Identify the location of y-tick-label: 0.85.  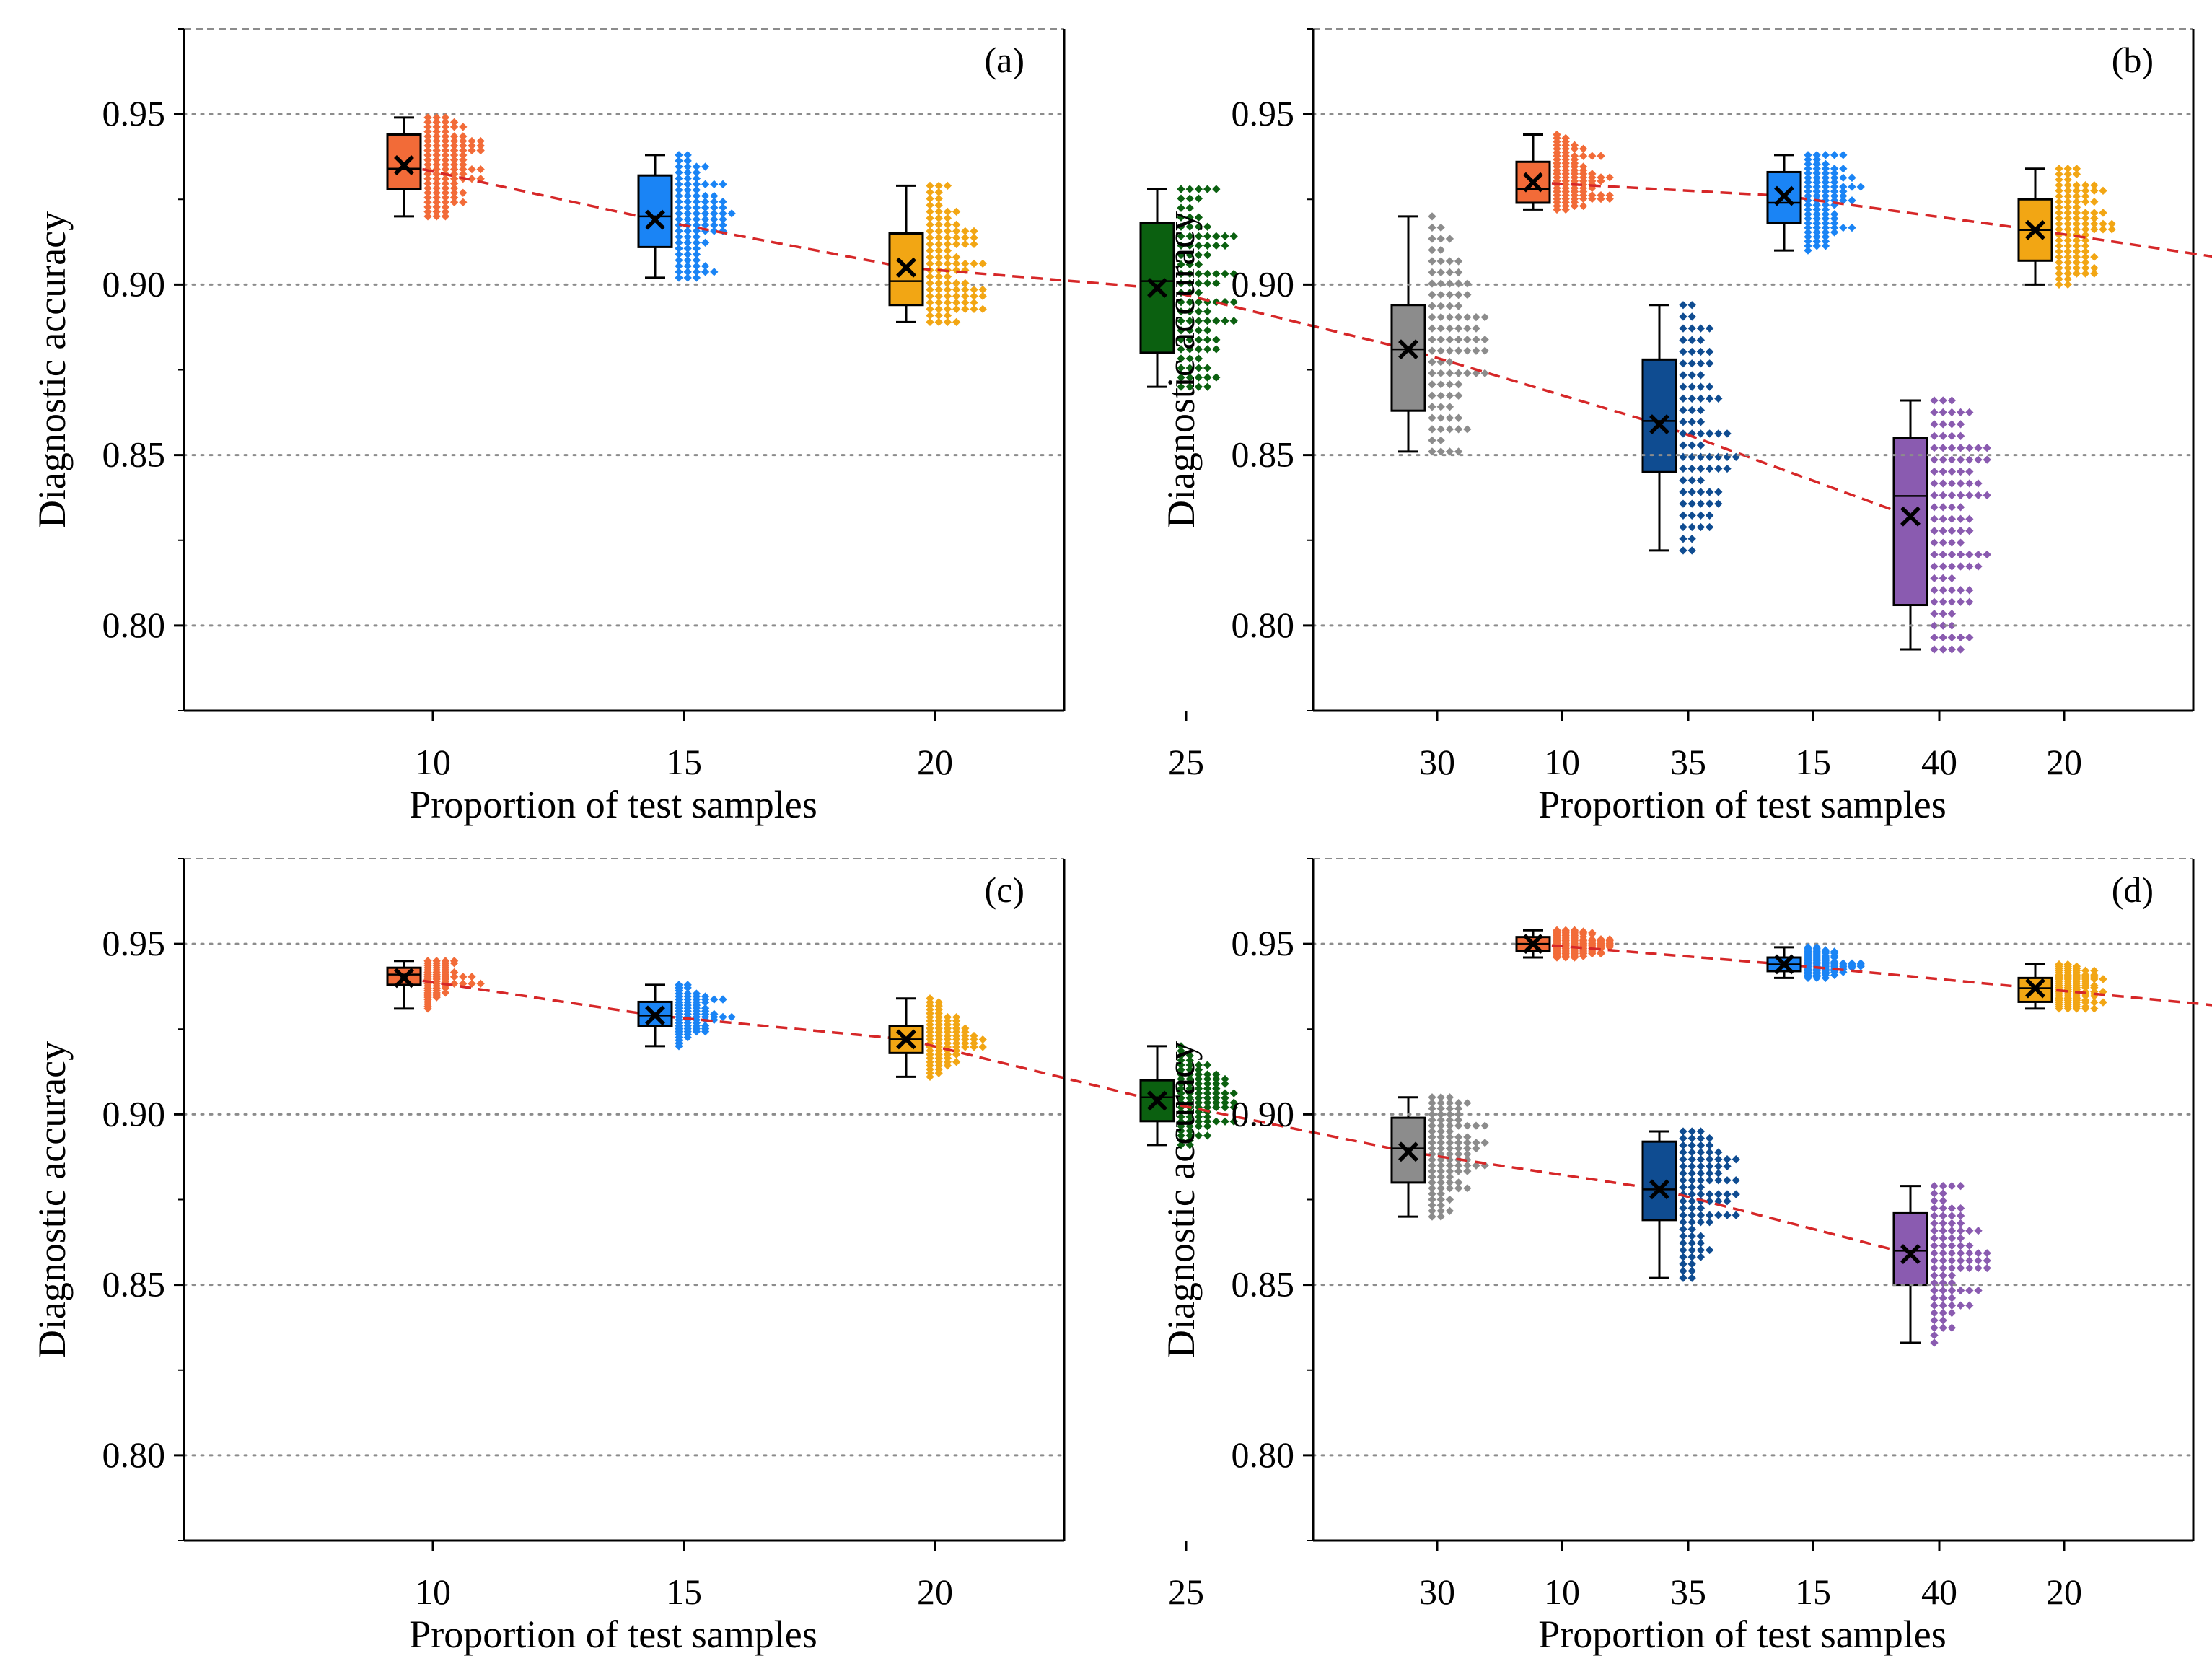
(134, 454).